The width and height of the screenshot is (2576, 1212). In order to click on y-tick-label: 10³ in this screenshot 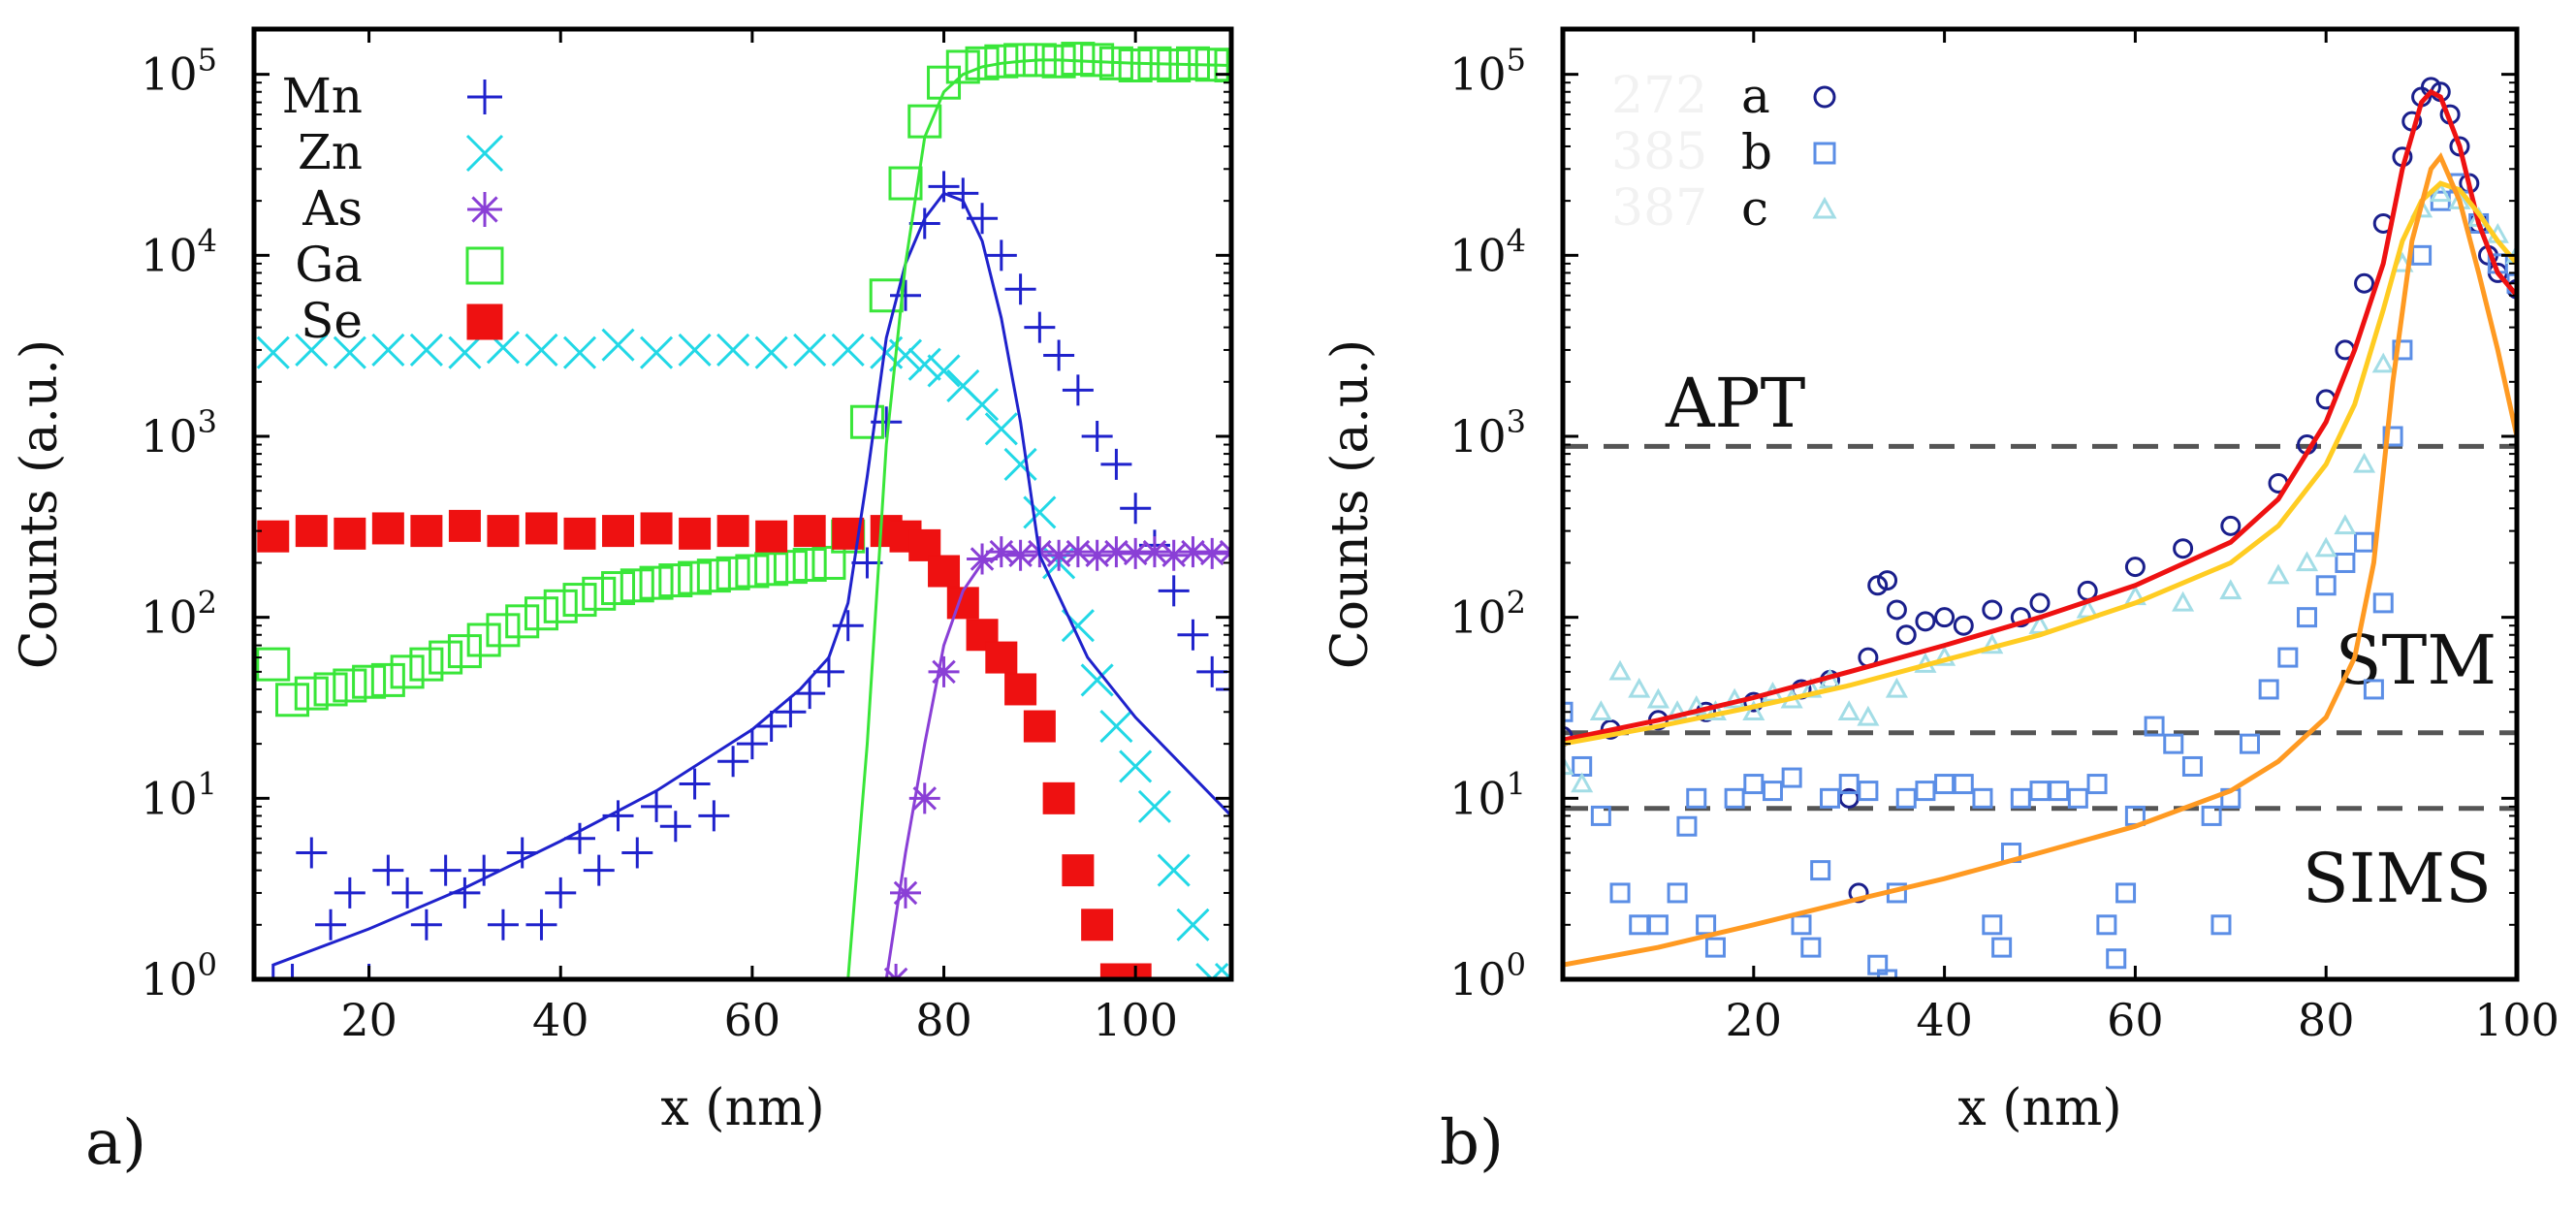, I will do `click(1487, 433)`.